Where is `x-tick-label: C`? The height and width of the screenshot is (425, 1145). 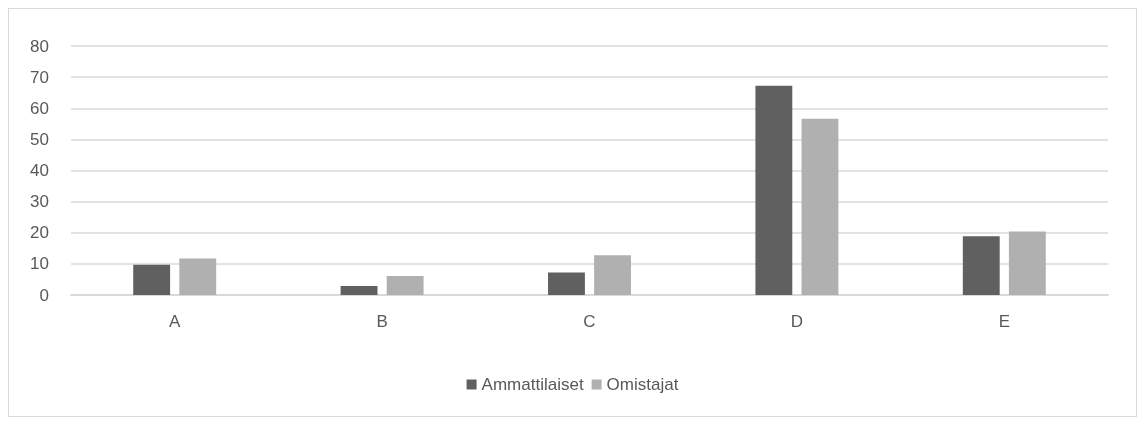 x-tick-label: C is located at coordinates (589, 321).